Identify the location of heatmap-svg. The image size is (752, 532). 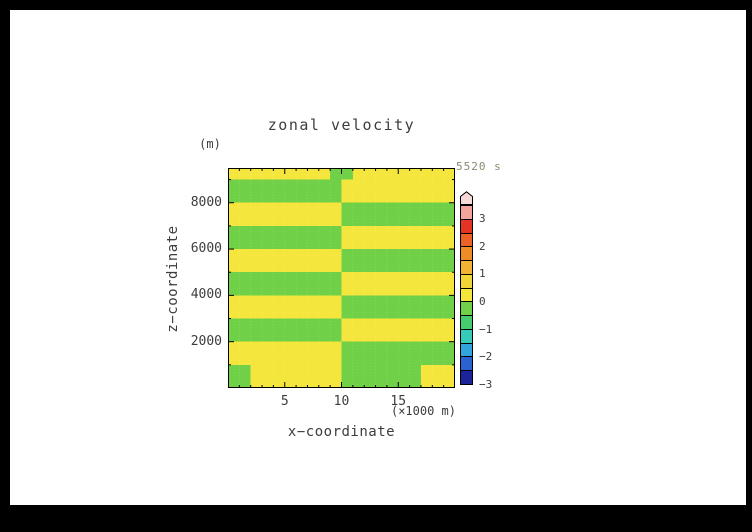
(341, 278).